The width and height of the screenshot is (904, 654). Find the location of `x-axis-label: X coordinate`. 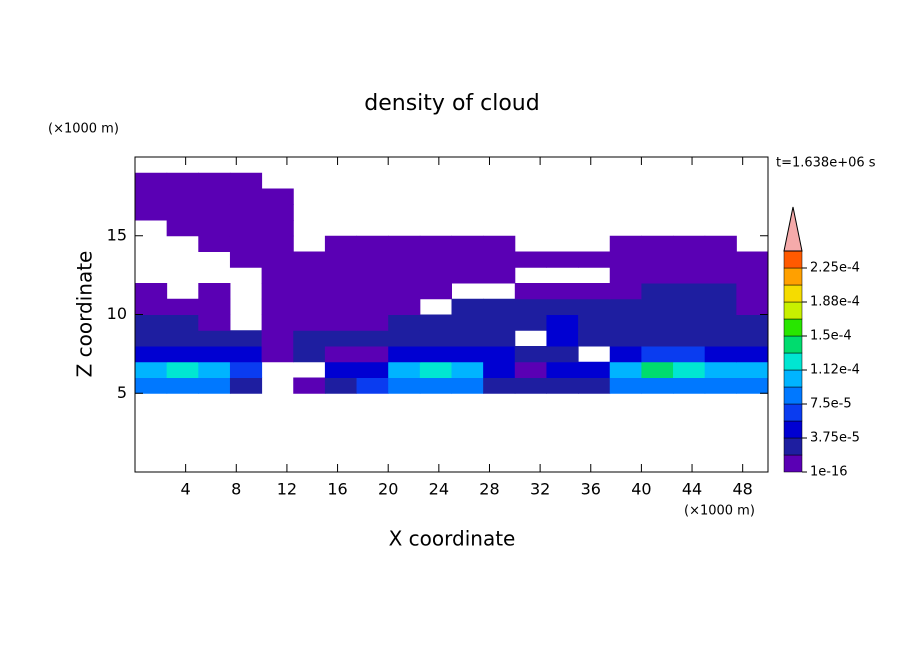

x-axis-label: X coordinate is located at coordinates (452, 539).